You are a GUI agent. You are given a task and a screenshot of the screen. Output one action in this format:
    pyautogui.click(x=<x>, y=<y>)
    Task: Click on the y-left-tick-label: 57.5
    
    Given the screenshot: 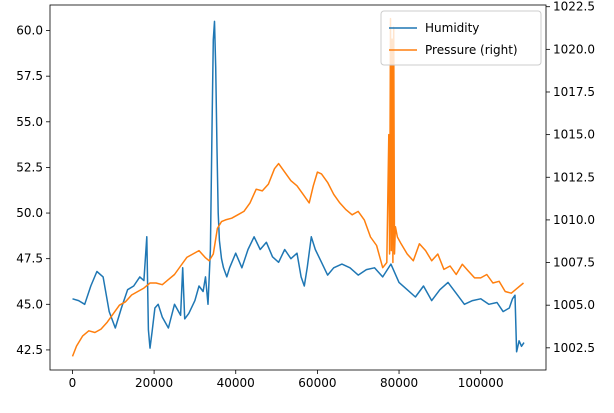 What is the action you would take?
    pyautogui.click(x=29, y=76)
    